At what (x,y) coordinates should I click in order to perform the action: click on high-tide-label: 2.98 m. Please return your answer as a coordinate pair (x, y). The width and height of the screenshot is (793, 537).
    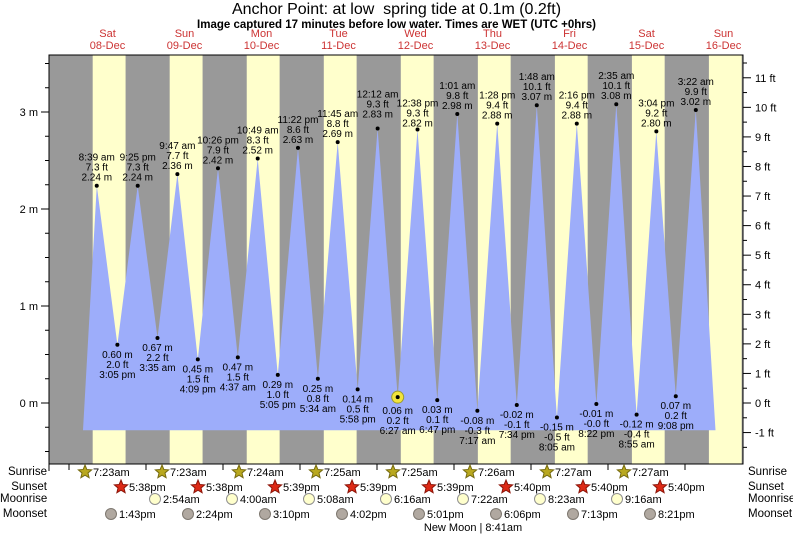
    Looking at the image, I should click on (457, 106).